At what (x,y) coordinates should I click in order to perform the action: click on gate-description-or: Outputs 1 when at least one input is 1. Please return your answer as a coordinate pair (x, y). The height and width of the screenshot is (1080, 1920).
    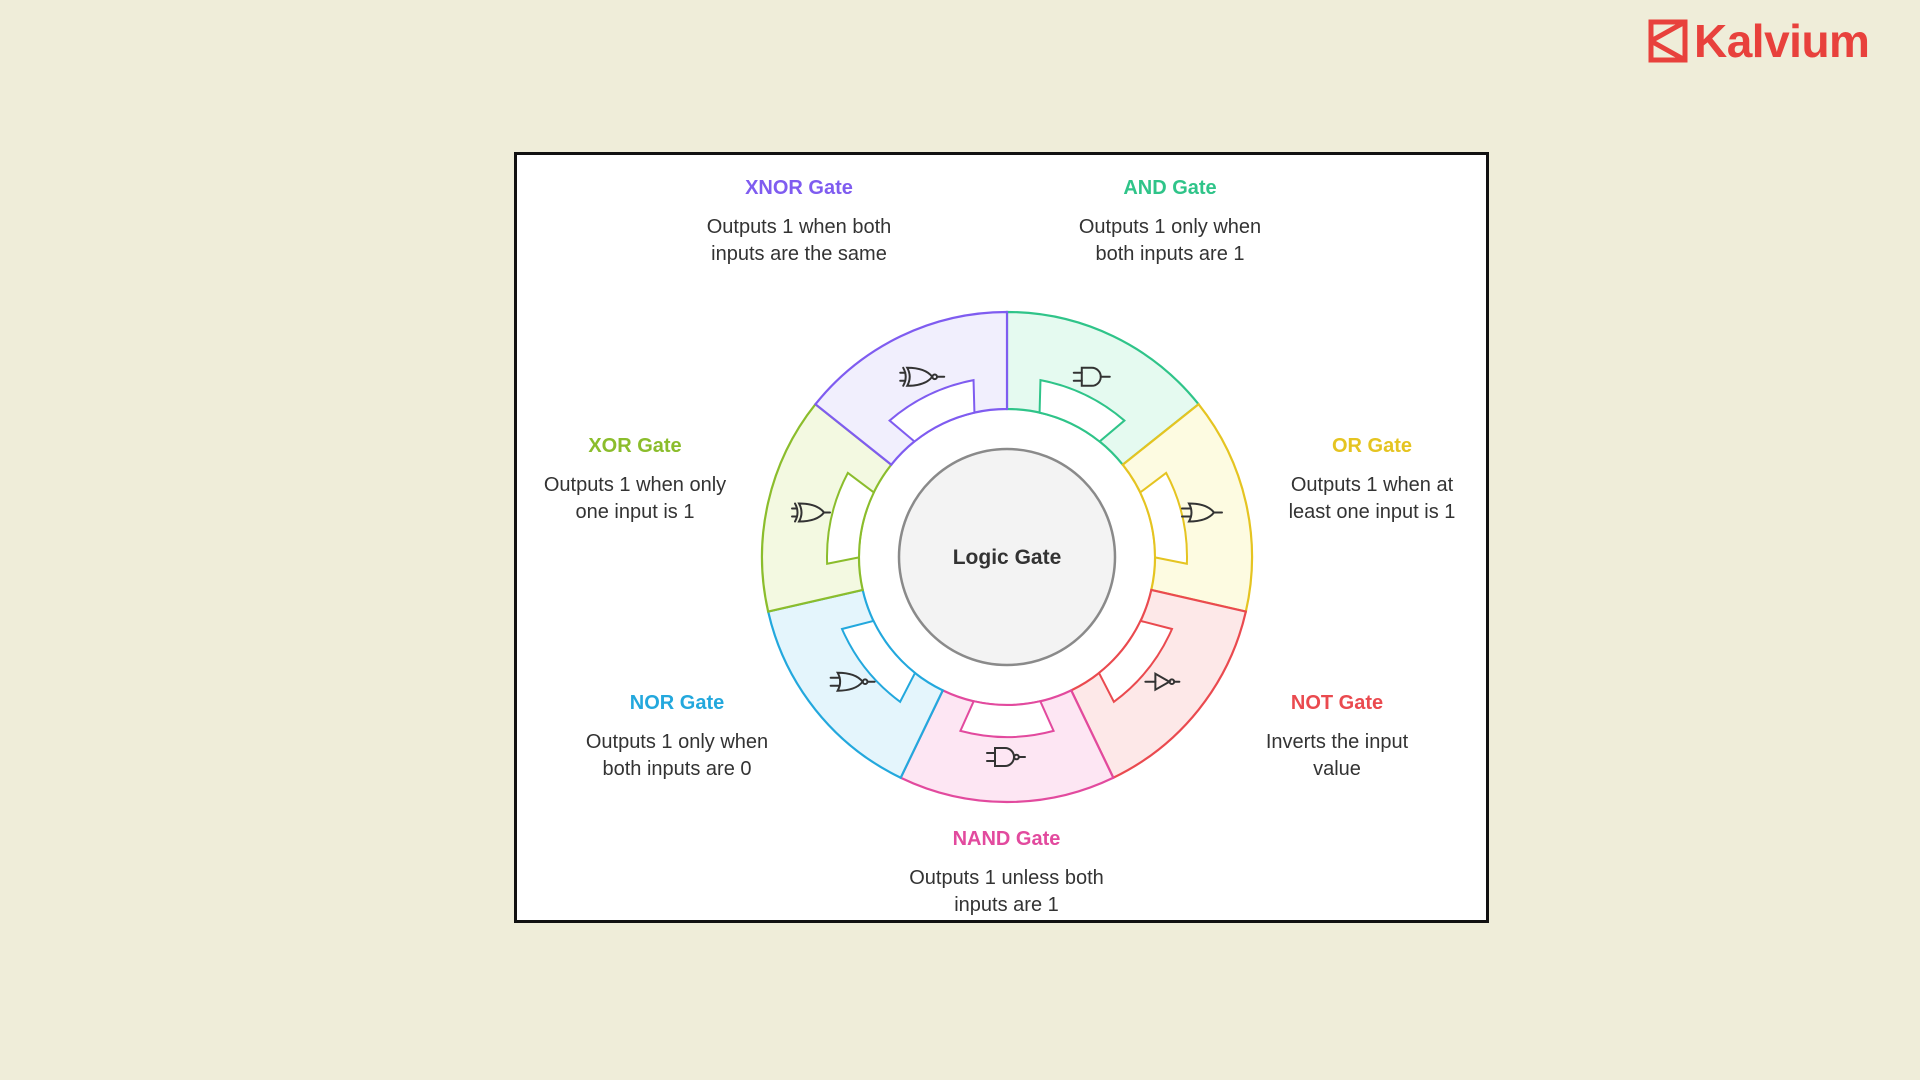
    Looking at the image, I should click on (1372, 498).